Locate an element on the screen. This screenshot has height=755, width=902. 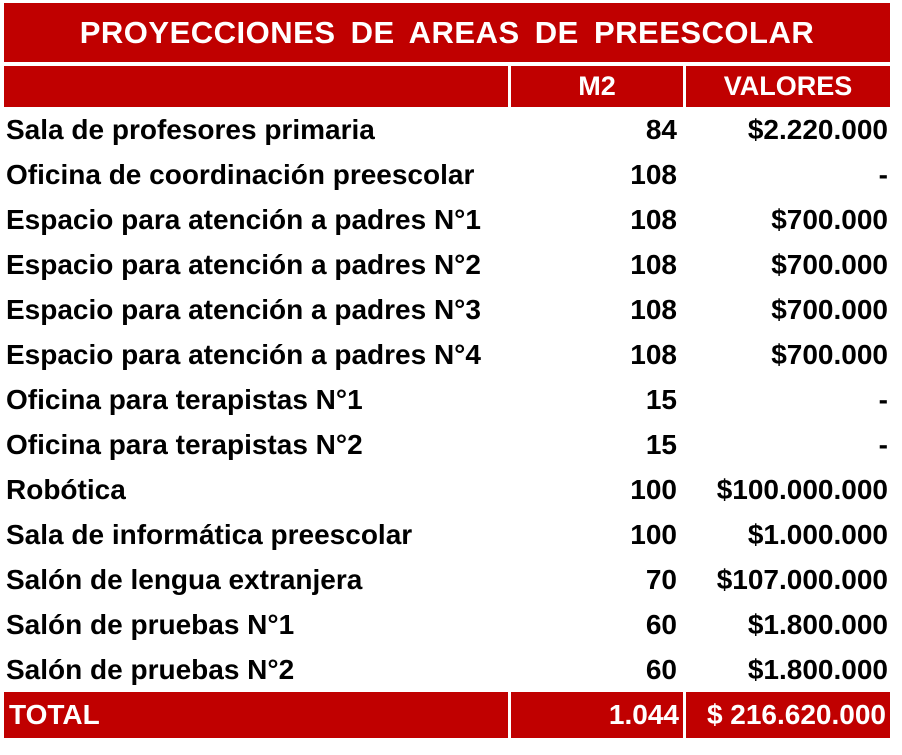
total-valores-value: $ 216.620.000 is located at coordinates (788, 715).